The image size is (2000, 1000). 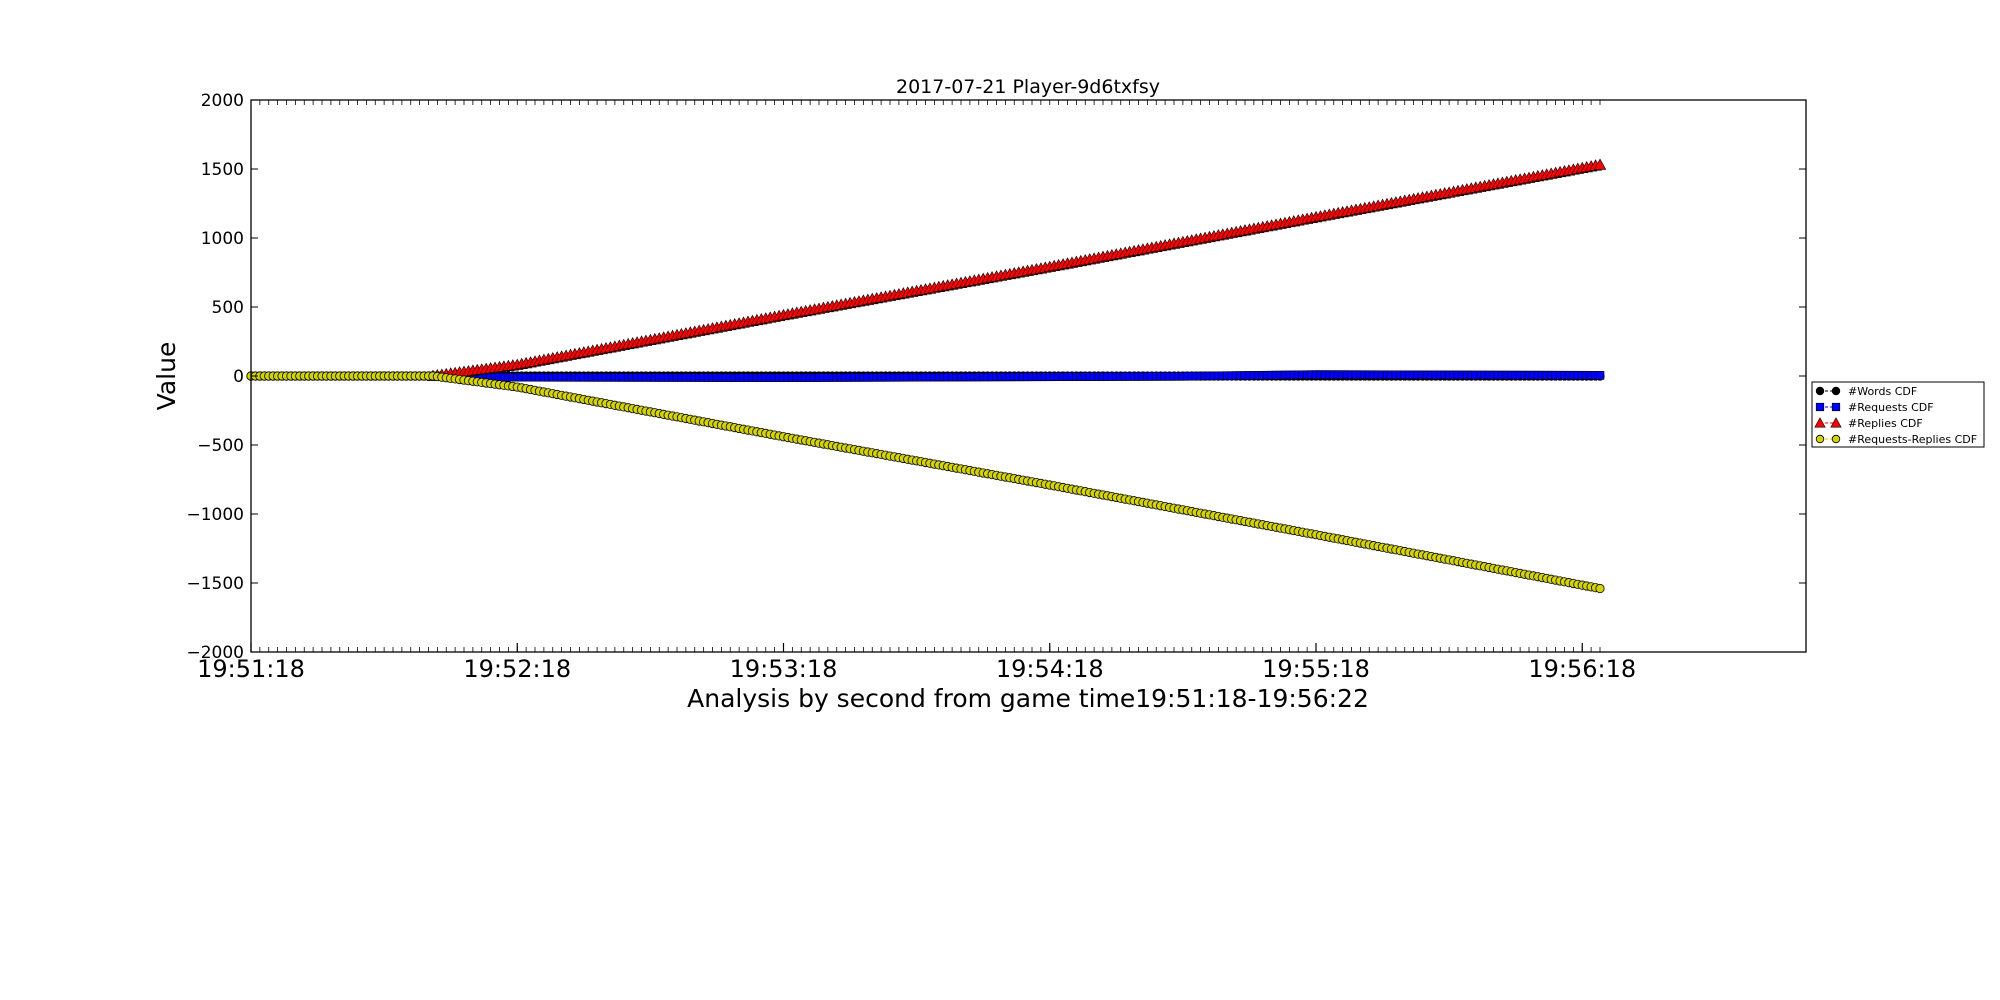 What do you see at coordinates (1885, 423) in the screenshot?
I see `legend-label: #Replies CDF` at bounding box center [1885, 423].